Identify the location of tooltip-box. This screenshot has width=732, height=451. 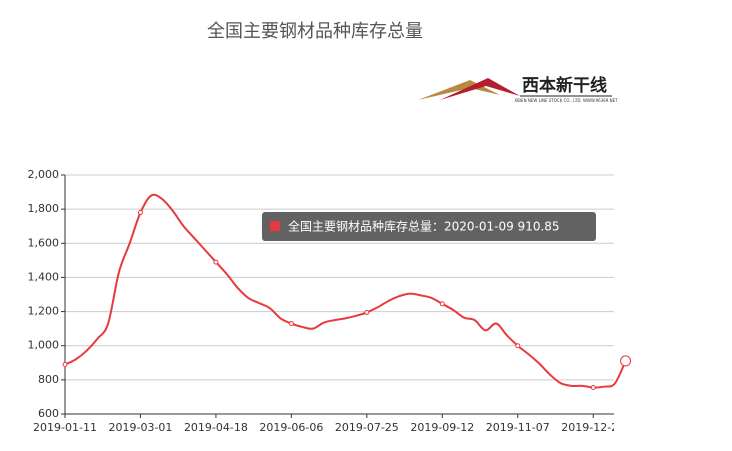
(429, 226).